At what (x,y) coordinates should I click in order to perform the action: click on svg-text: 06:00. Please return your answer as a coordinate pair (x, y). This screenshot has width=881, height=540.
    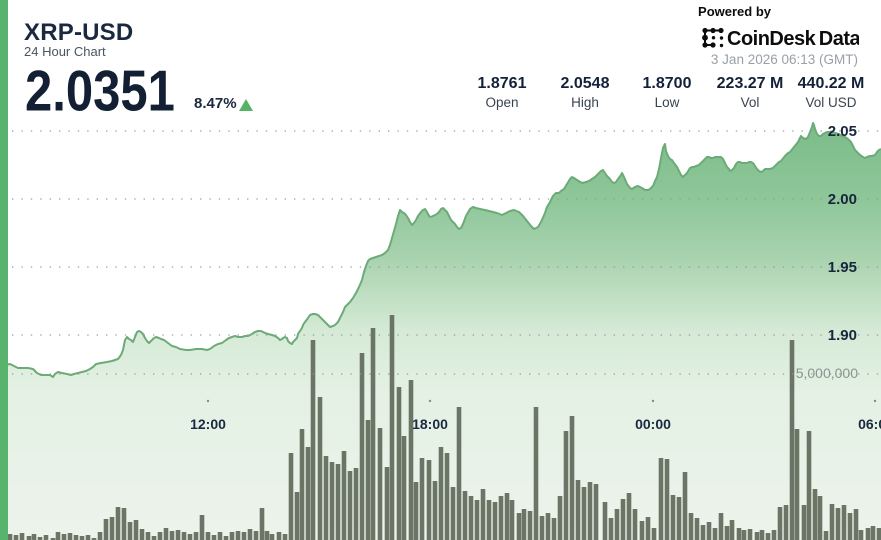
    Looking at the image, I should click on (869, 424).